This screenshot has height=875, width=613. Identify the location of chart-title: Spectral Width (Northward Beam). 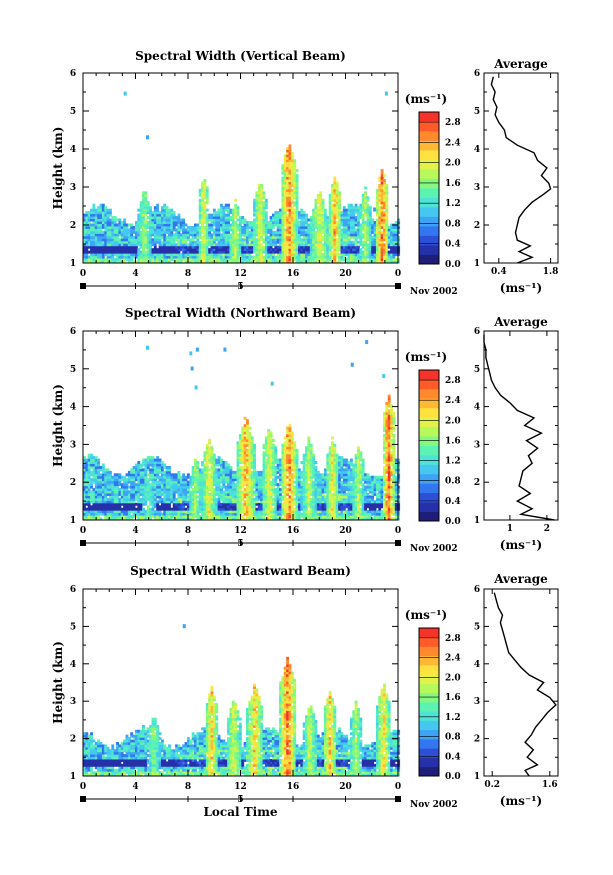
(240, 313).